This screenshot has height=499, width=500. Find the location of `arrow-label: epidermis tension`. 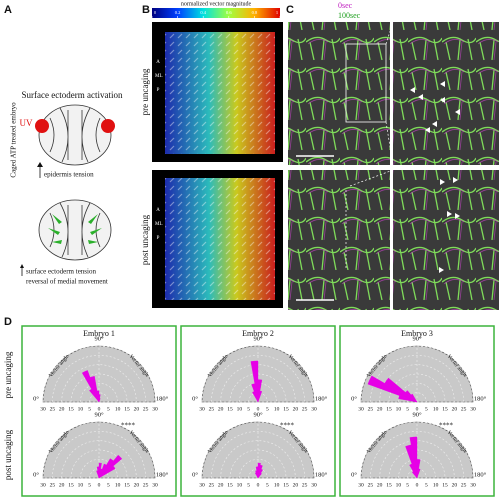

arrow-label: epidermis tension is located at coordinates (69, 175).